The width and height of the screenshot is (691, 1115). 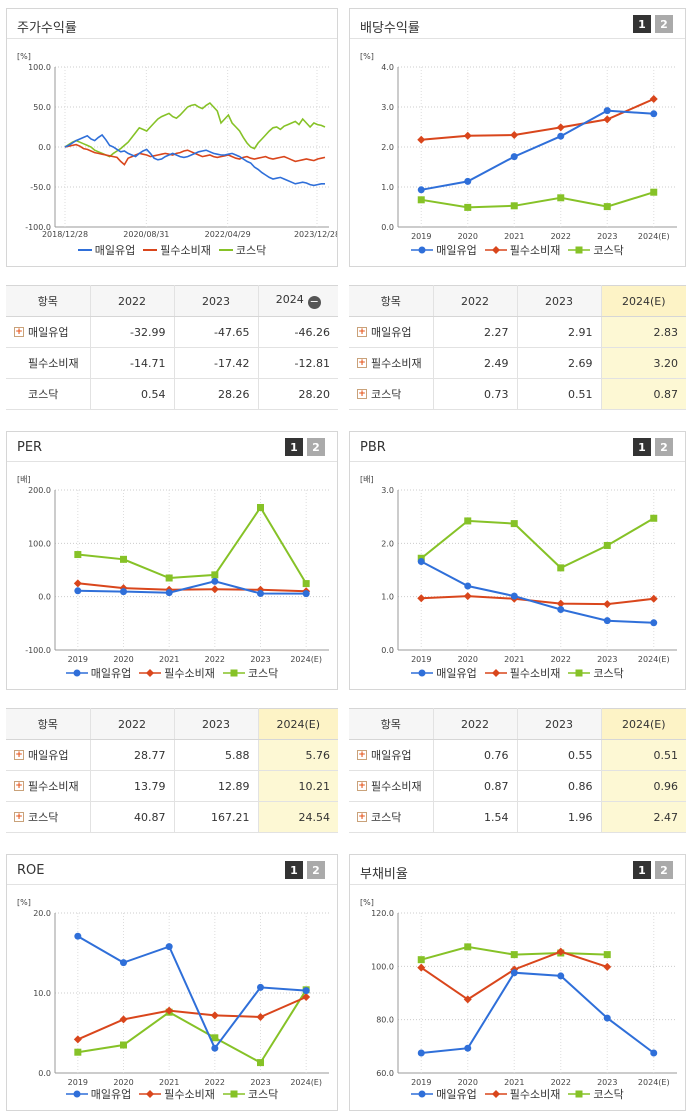 What do you see at coordinates (314, 302) in the screenshot?
I see `collapse-icon: −` at bounding box center [314, 302].